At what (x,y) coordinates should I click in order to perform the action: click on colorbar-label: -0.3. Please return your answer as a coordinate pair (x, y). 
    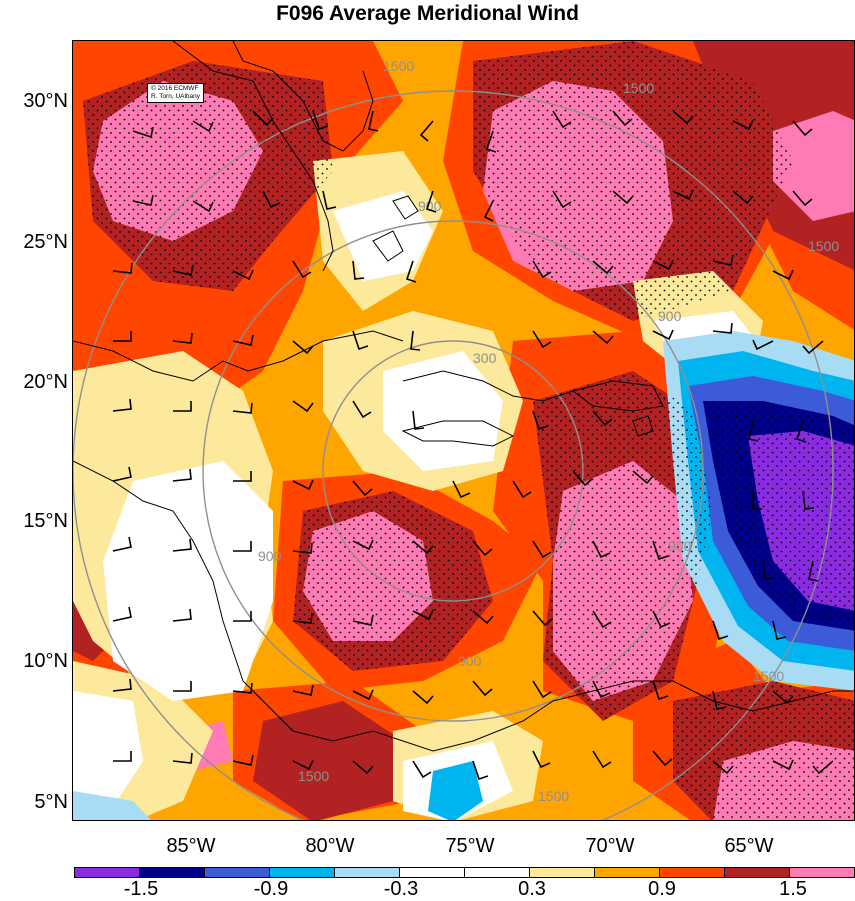
    Looking at the image, I should click on (401, 889).